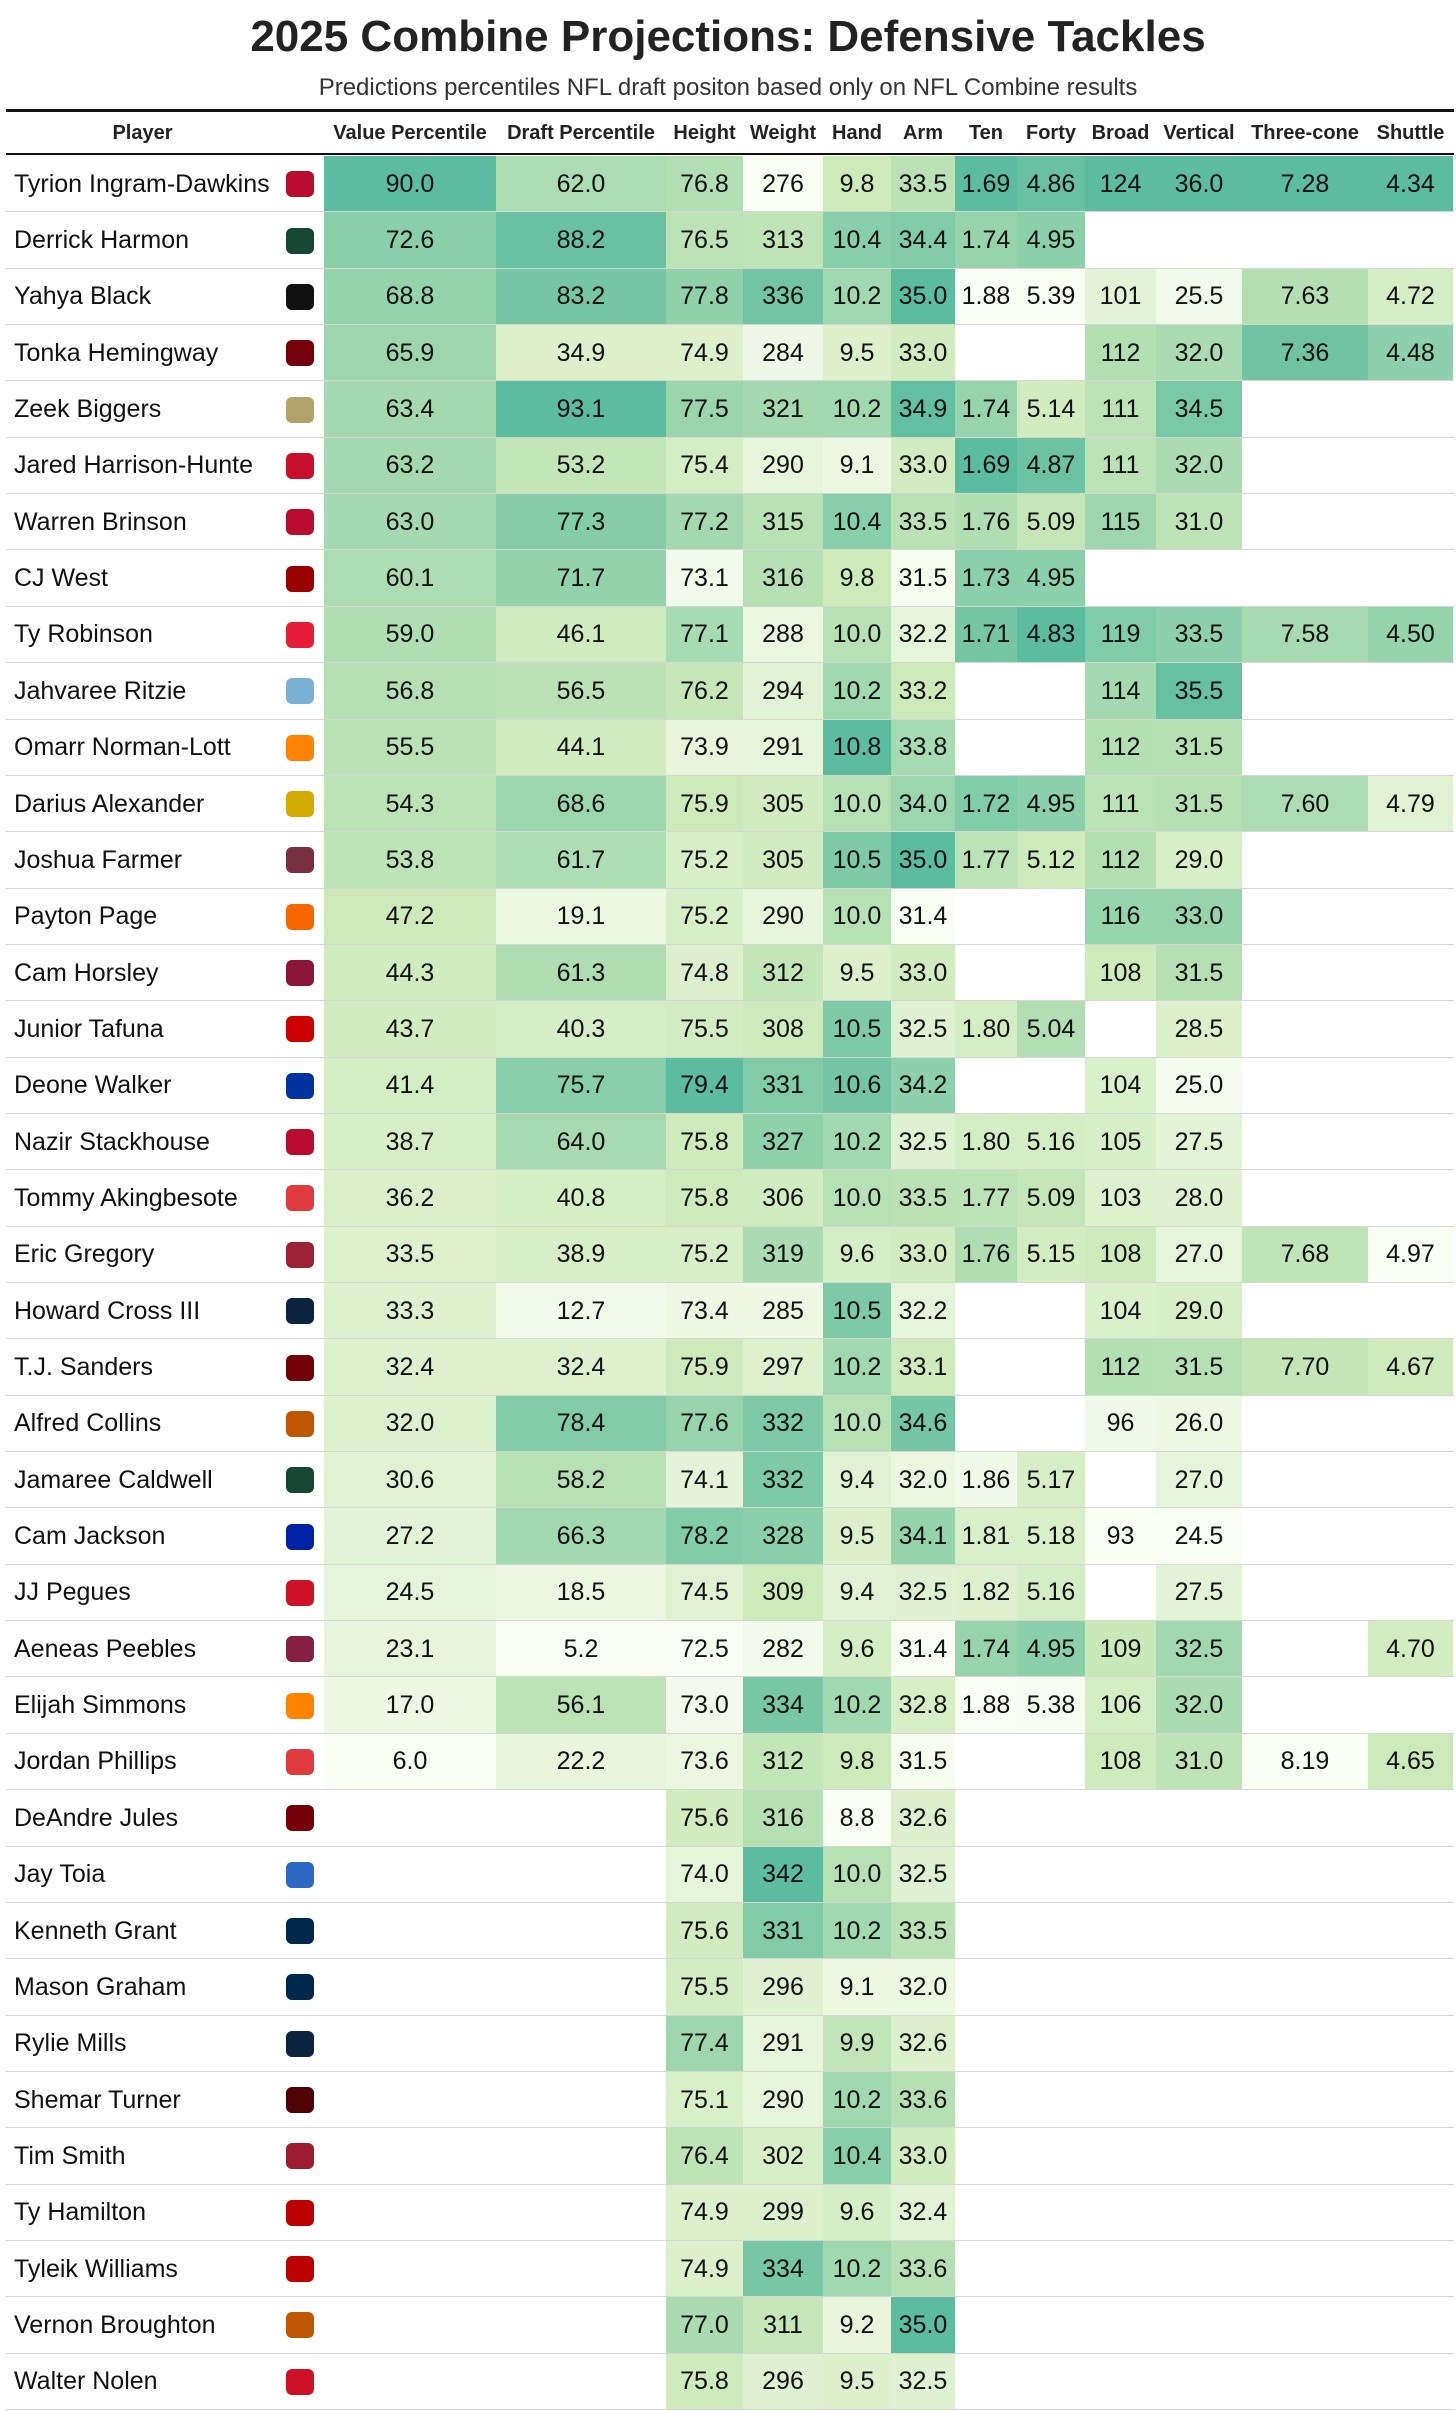 This screenshot has height=2411, width=1456. What do you see at coordinates (986, 133) in the screenshot?
I see `column-header: Ten` at bounding box center [986, 133].